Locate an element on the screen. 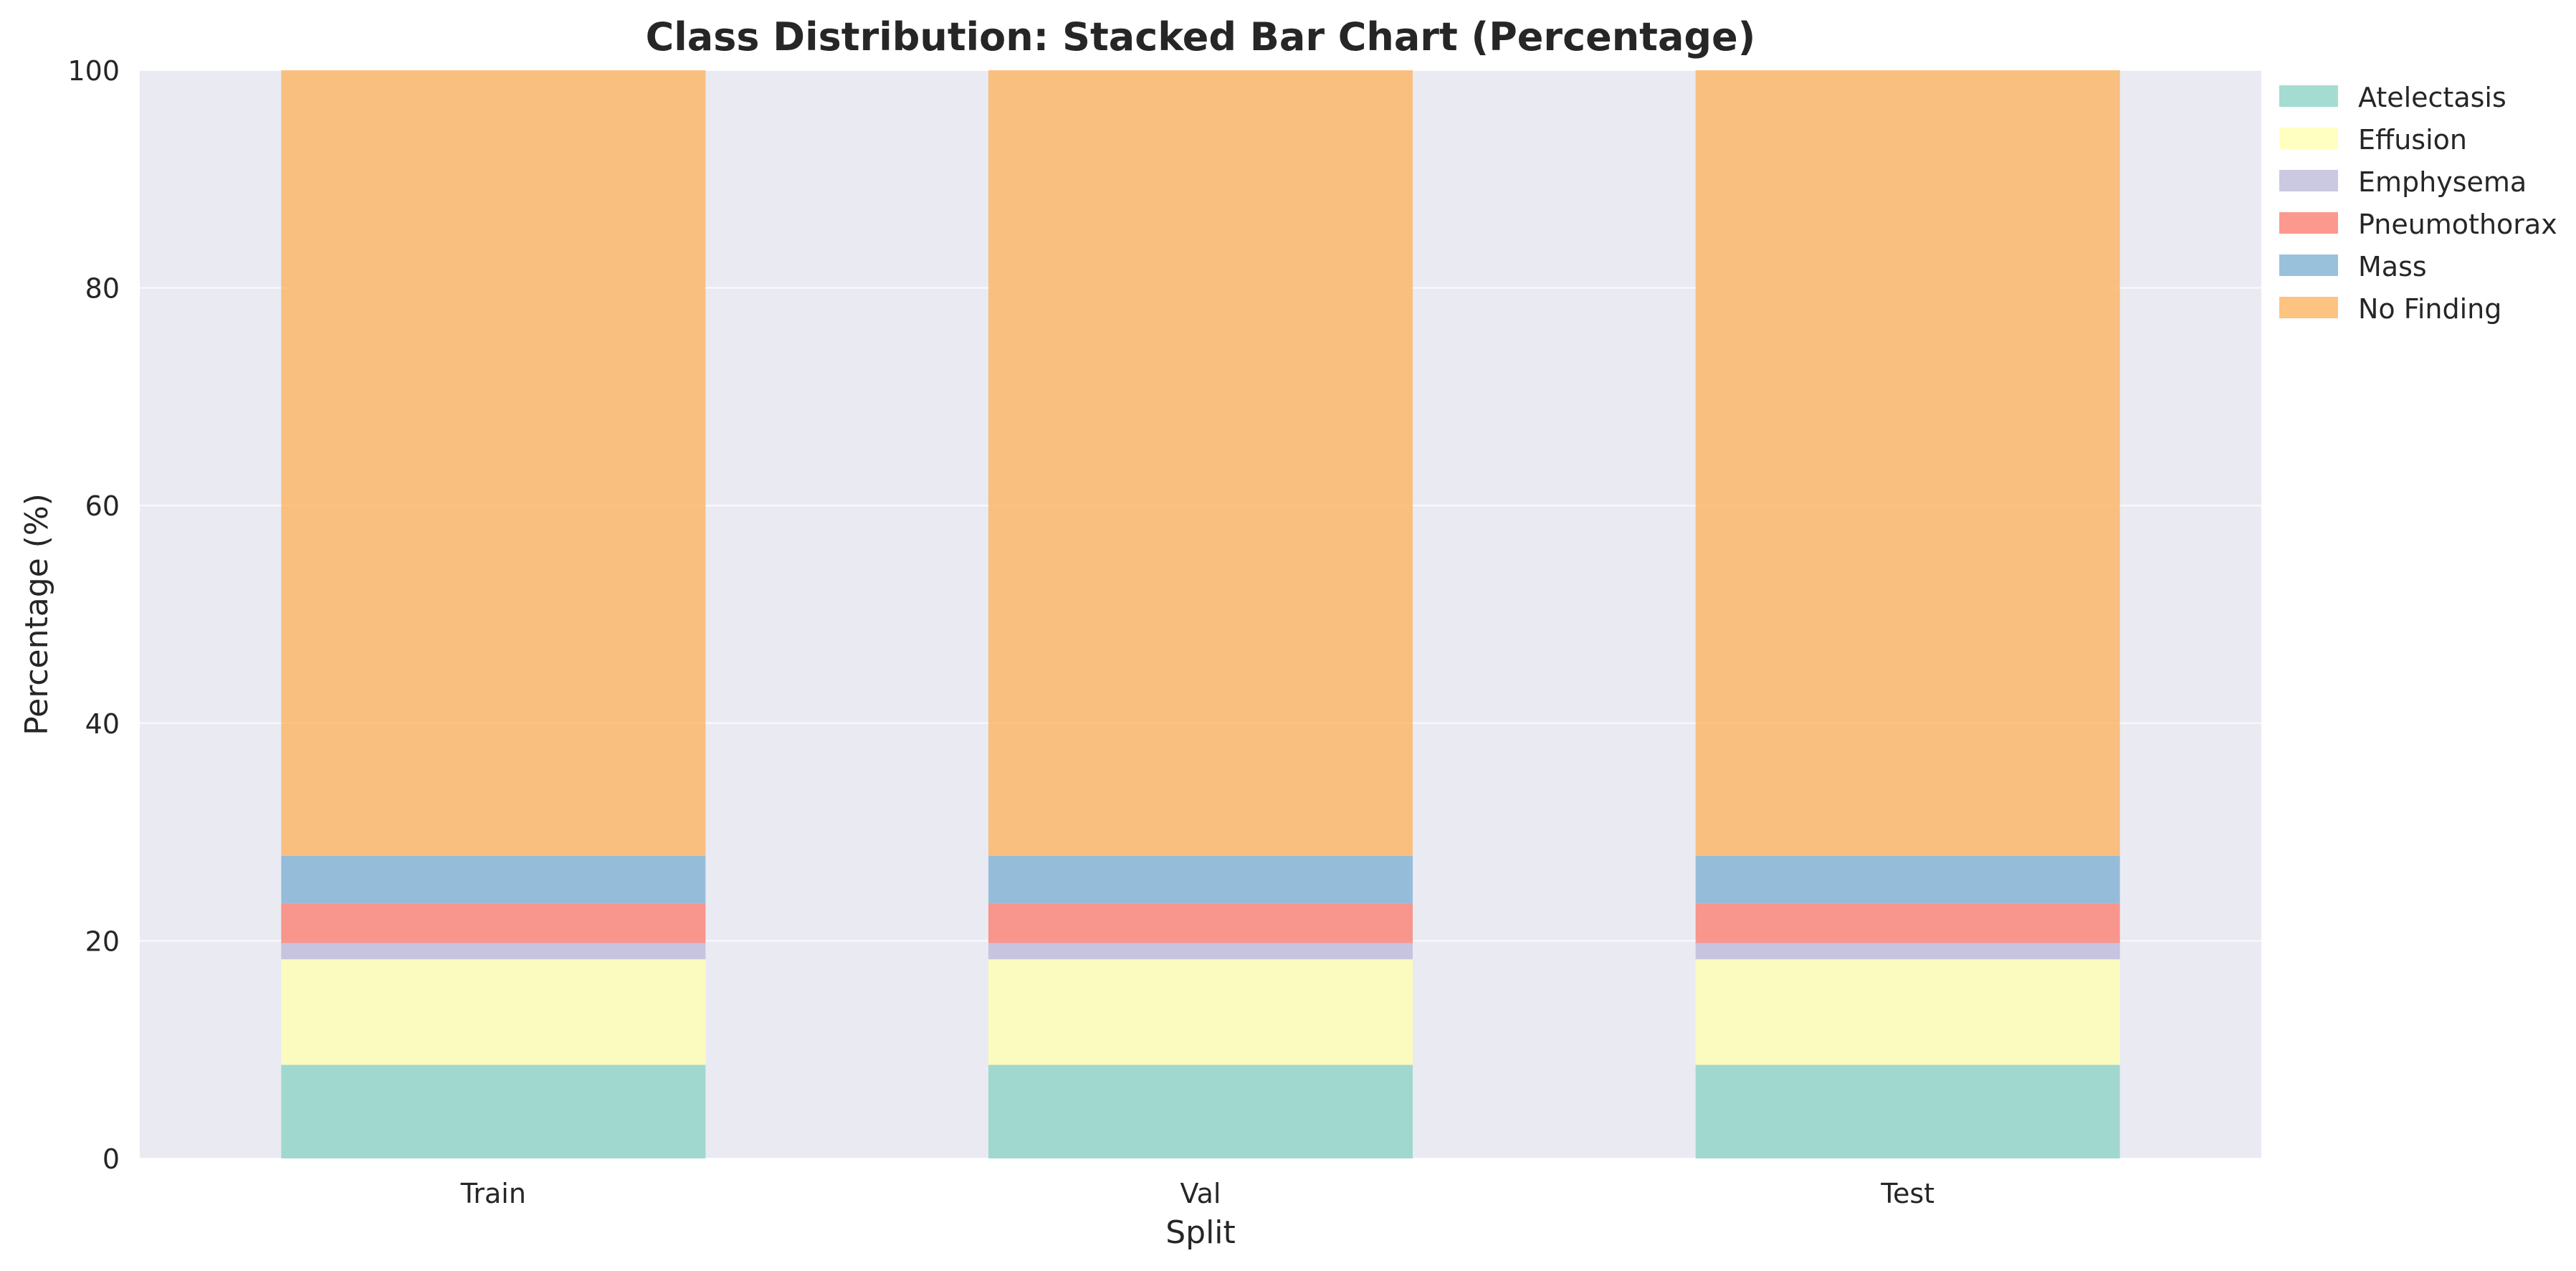 Image resolution: width=2576 pixels, height=1271 pixels. legend-label: No Finding is located at coordinates (2429, 309).